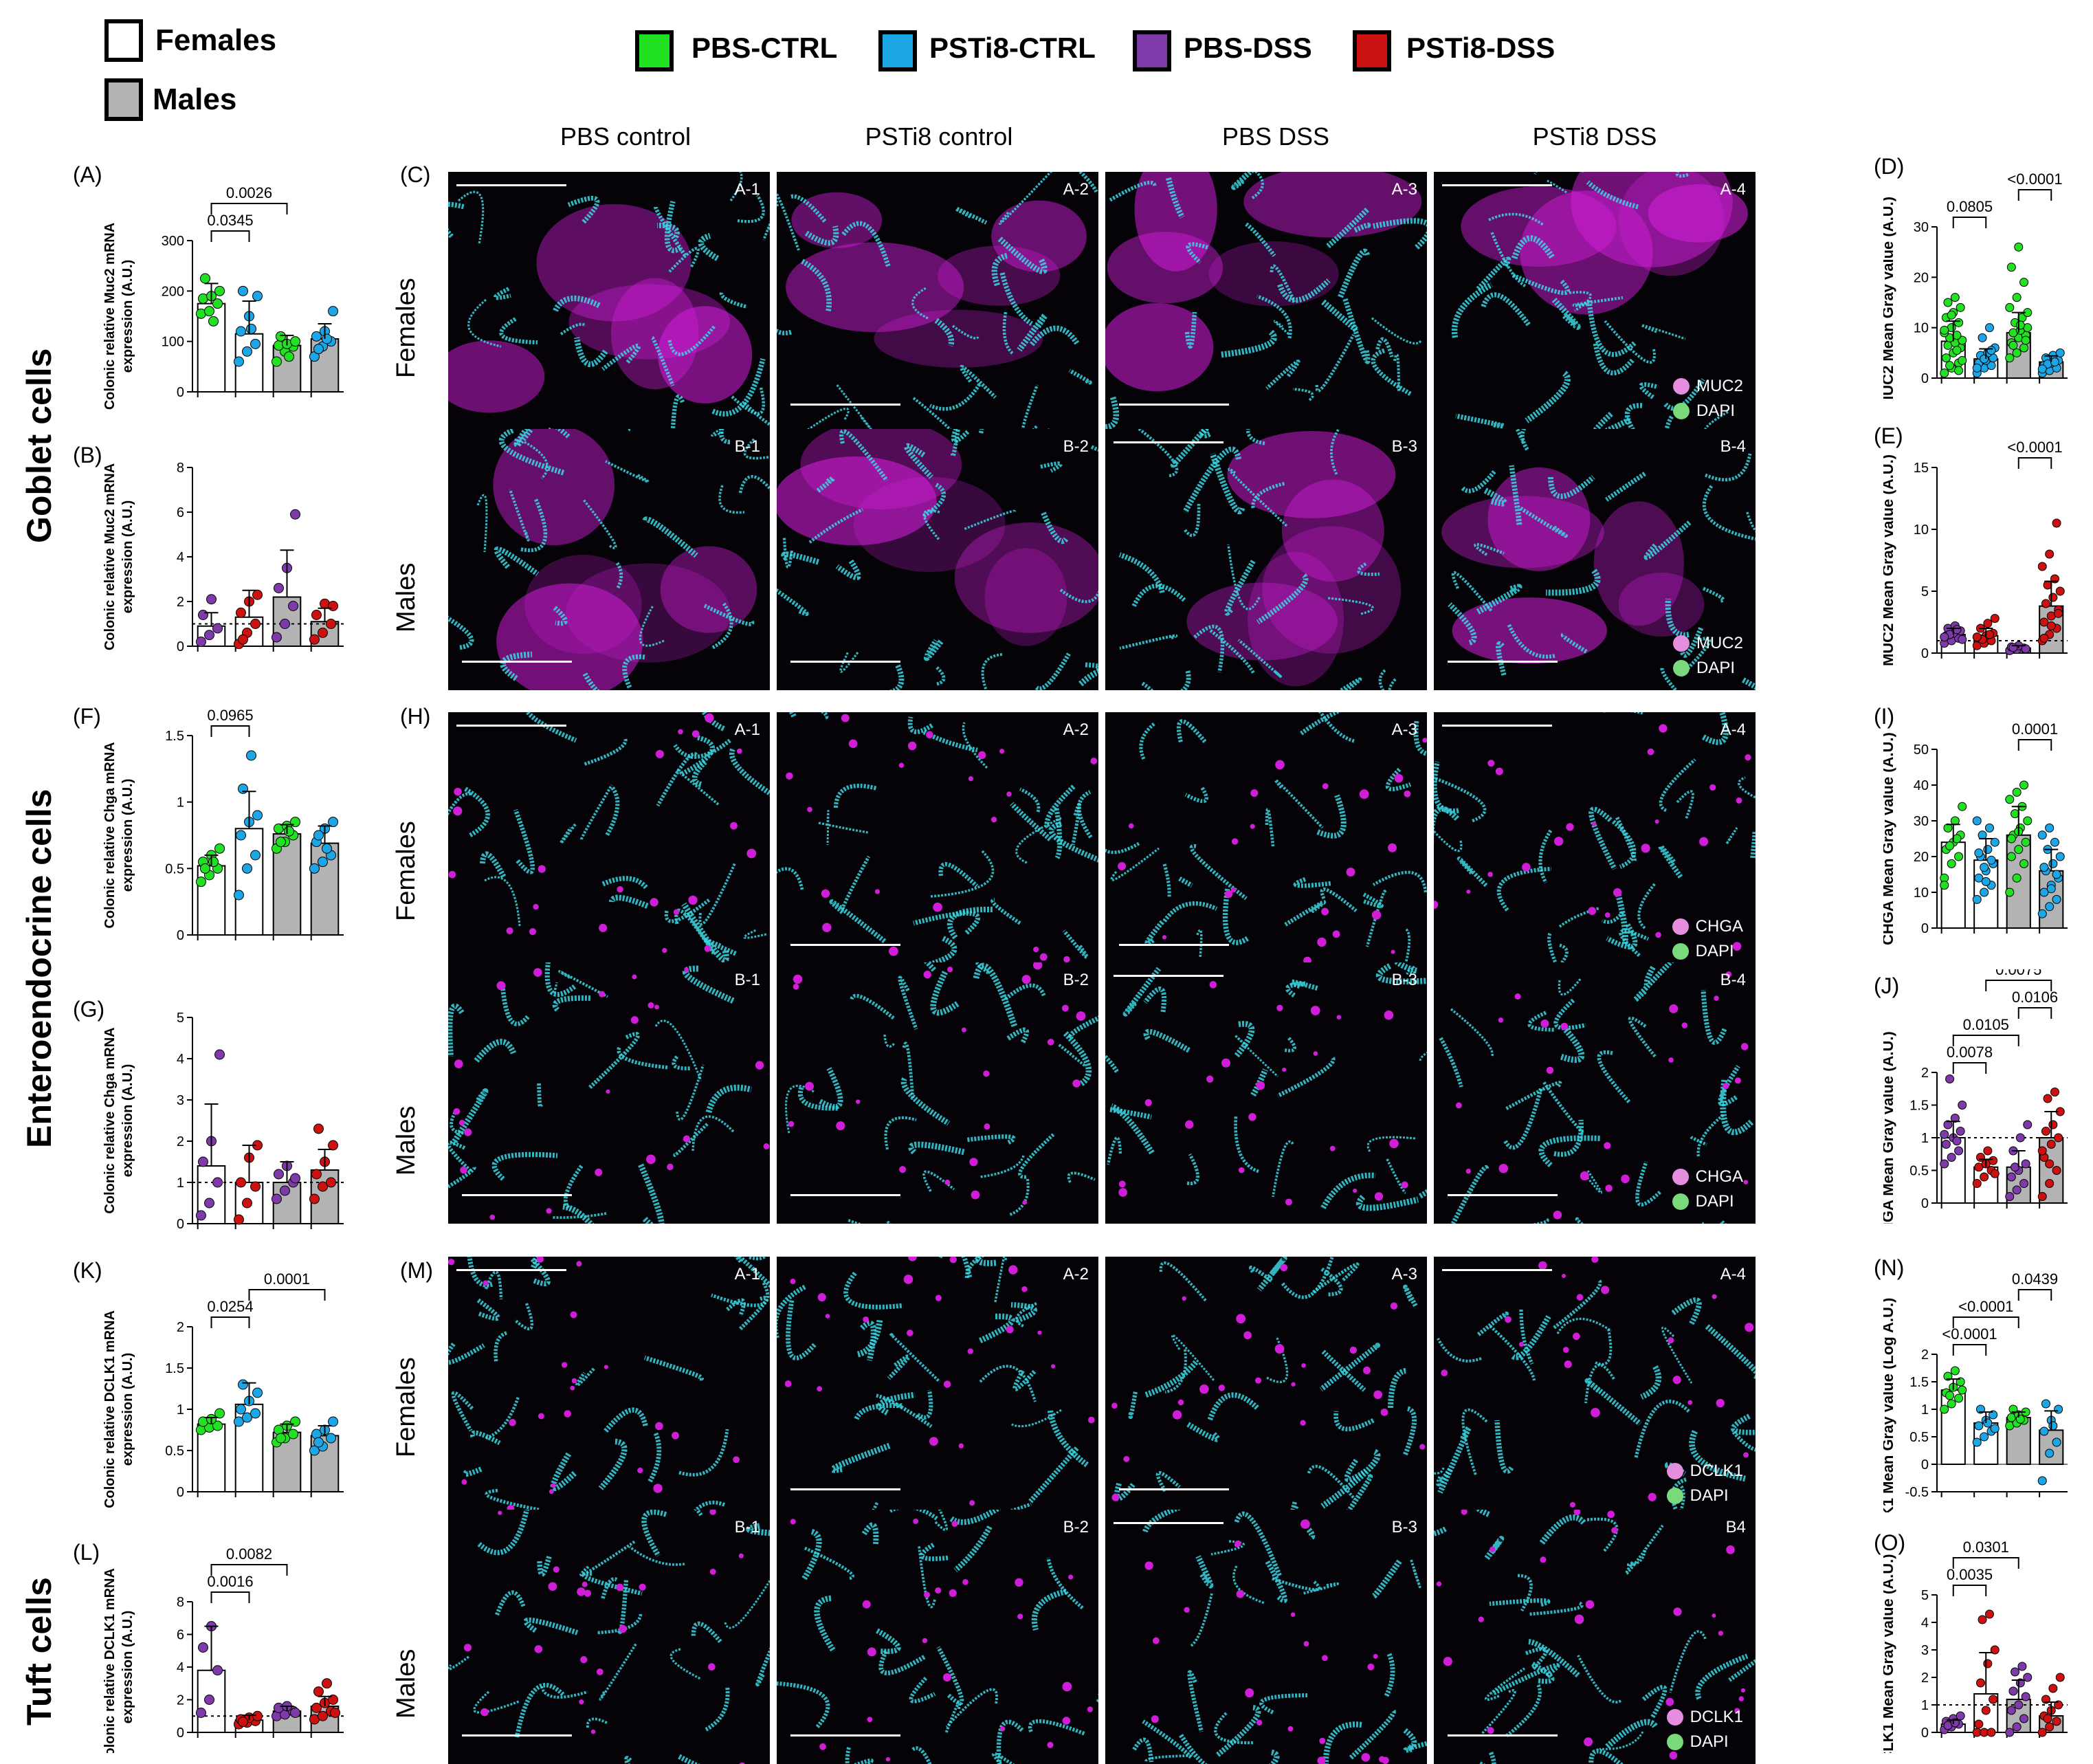 Image resolution: width=2093 pixels, height=1764 pixels. Describe the element at coordinates (1887, 986) in the screenshot. I see `panel-letter-j: (J)` at that location.